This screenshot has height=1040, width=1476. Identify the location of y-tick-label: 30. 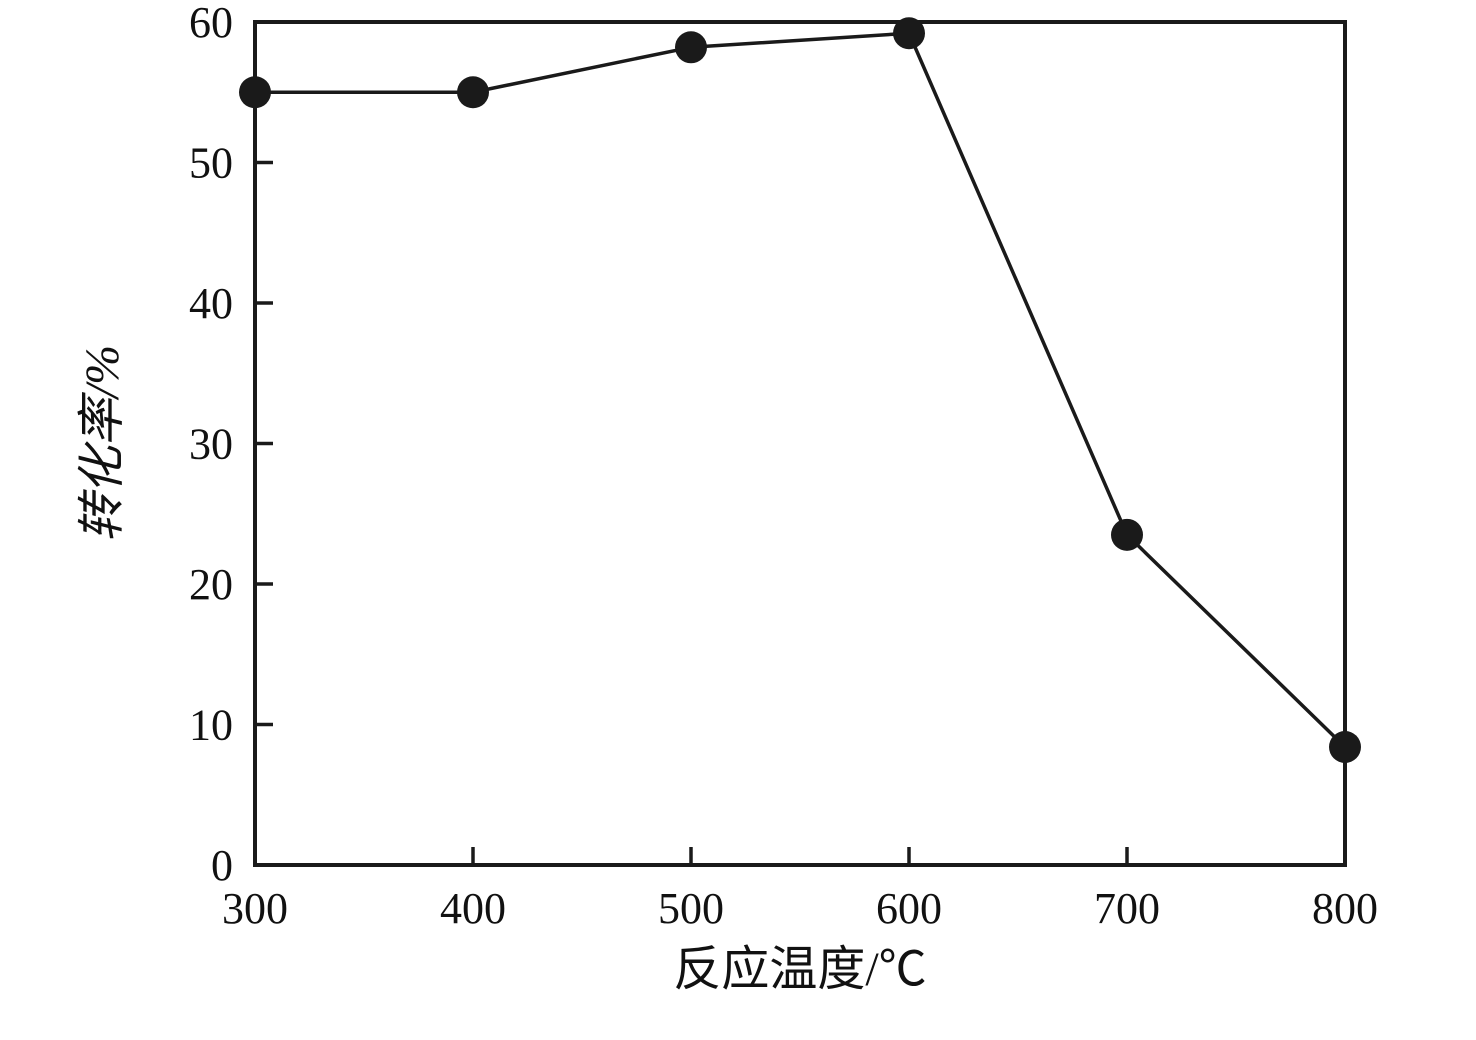
(211, 444).